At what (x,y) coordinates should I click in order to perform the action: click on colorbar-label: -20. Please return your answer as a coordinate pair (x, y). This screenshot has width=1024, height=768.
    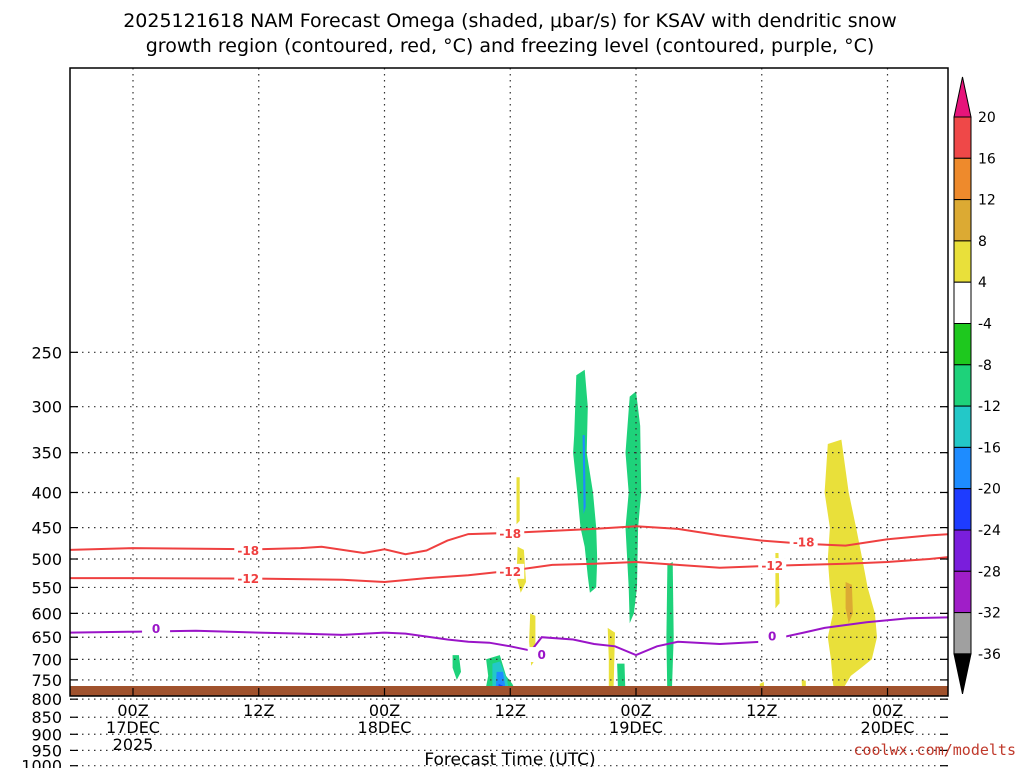
    Looking at the image, I should click on (989, 490).